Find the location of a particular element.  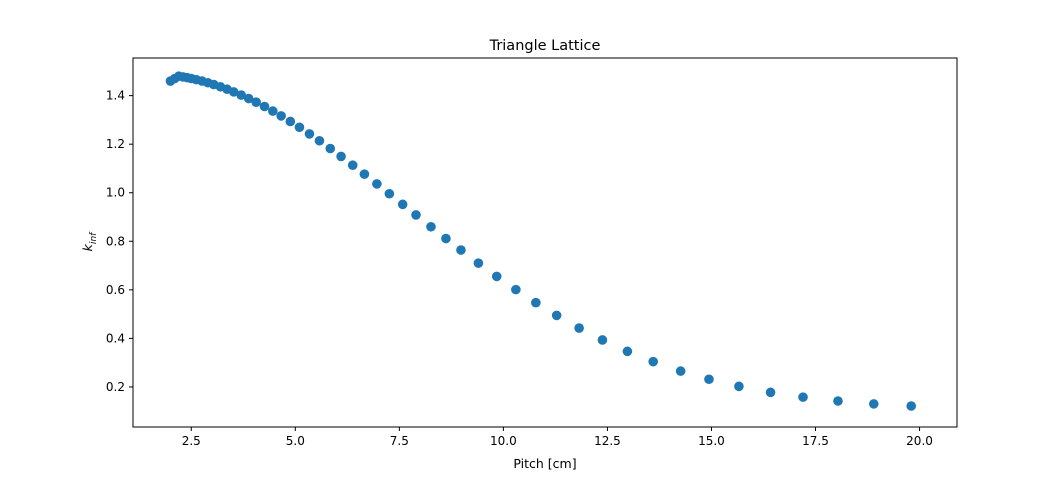

y-tick-label: 1.0 is located at coordinates (115, 193).